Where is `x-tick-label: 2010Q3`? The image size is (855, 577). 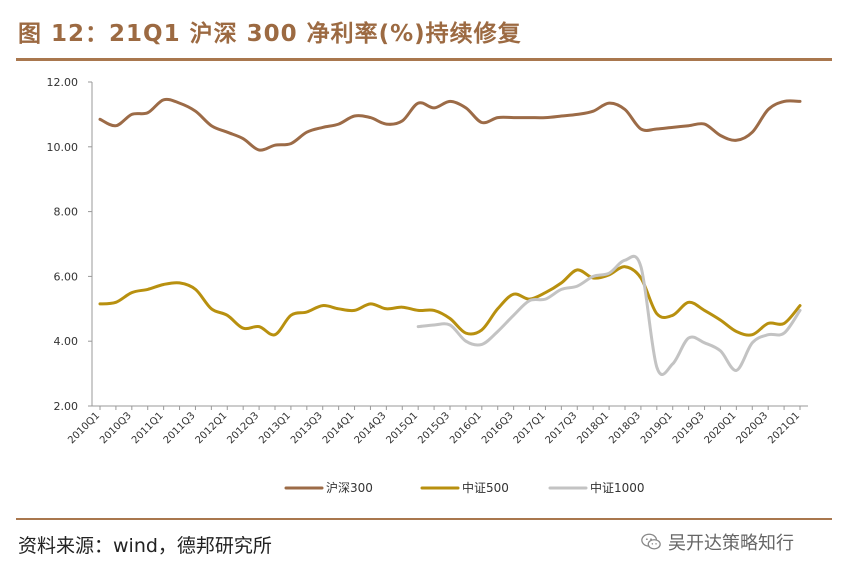
x-tick-label: 2010Q3 is located at coordinates (116, 428).